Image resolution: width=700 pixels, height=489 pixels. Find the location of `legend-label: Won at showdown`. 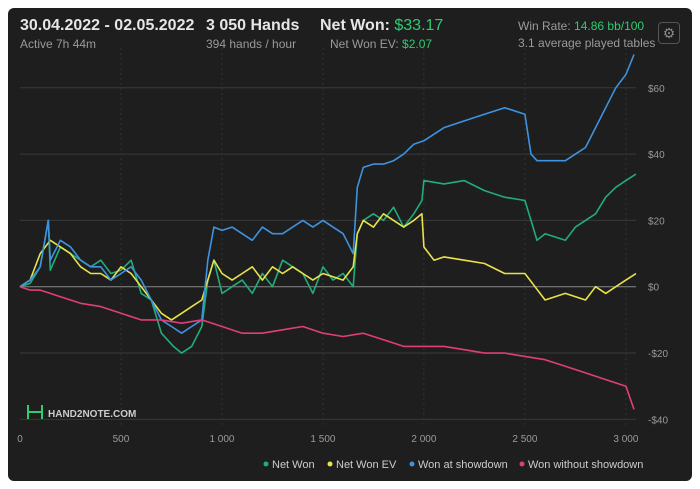

legend-label: Won at showdown is located at coordinates (463, 465).